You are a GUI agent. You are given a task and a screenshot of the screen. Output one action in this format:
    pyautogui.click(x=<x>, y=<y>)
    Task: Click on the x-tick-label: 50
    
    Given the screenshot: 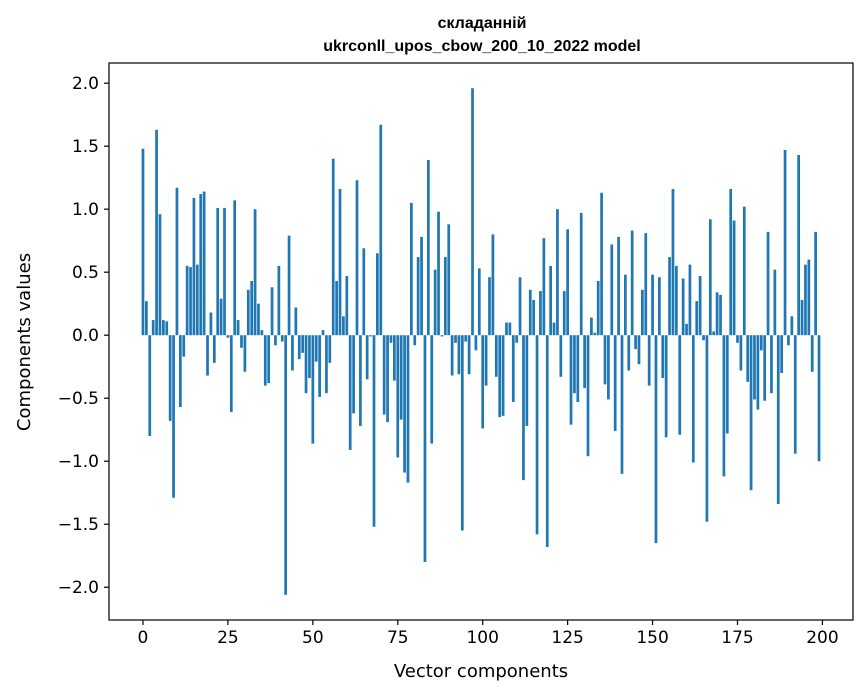 What is the action you would take?
    pyautogui.click(x=313, y=638)
    